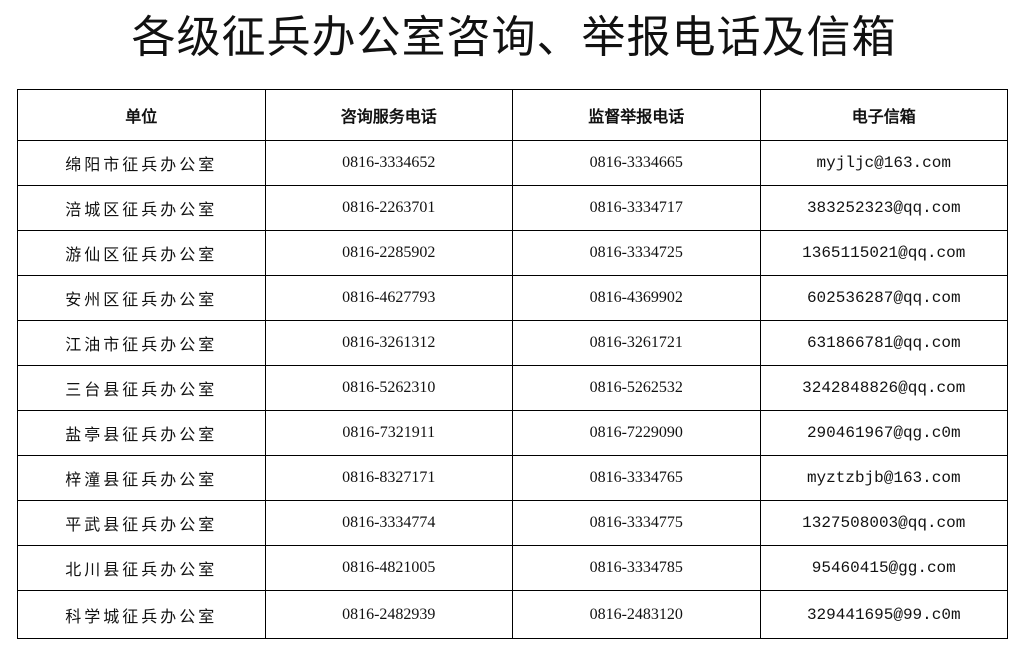  I want to click on cell-report-phone: 0816-4369902, so click(636, 298).